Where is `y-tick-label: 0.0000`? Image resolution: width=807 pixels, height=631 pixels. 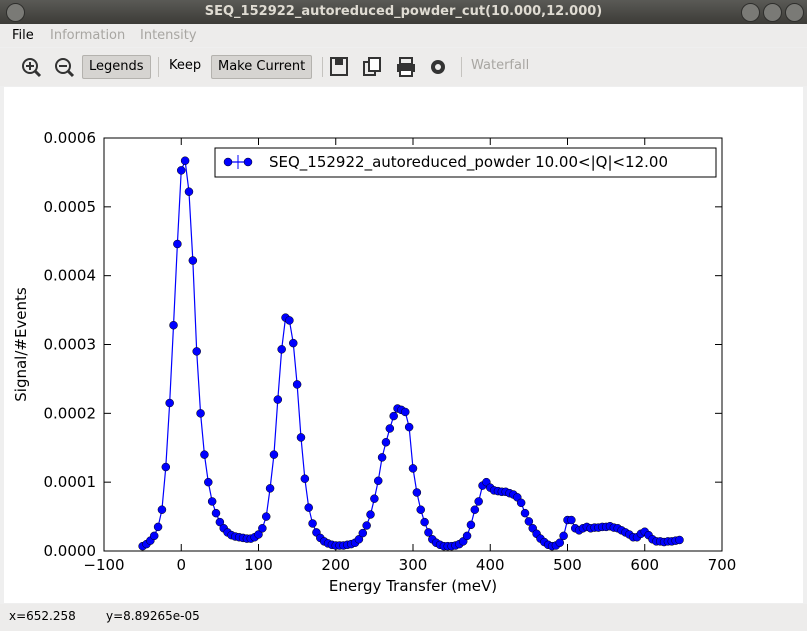
y-tick-label: 0.0000 is located at coordinates (70, 551).